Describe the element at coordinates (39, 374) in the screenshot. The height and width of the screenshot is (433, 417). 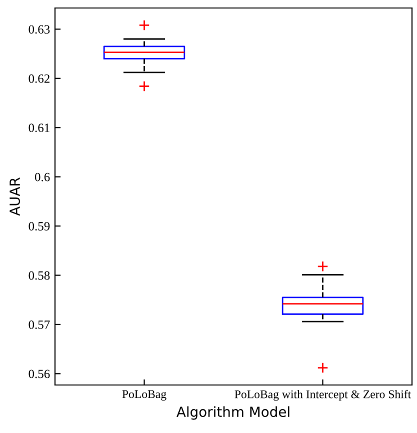
I see `y-tick-label: 0.56` at that location.